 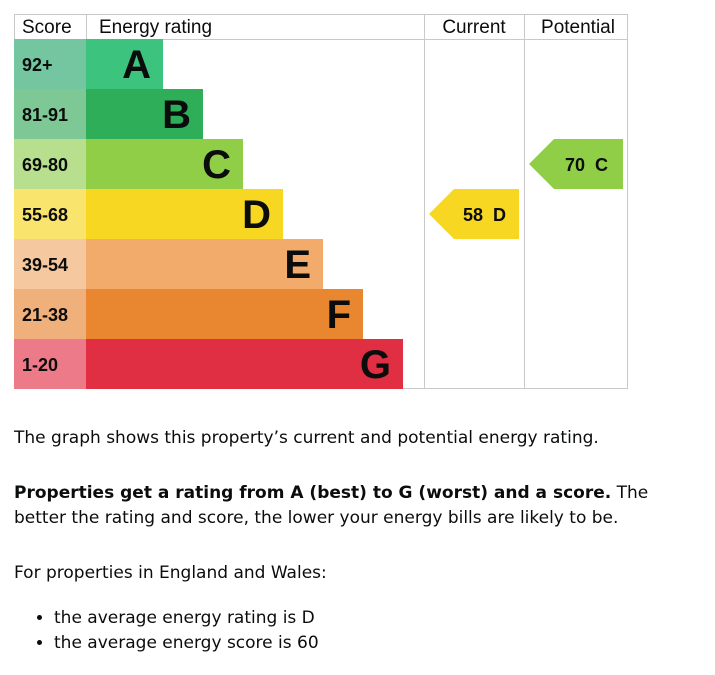 I want to click on rating-letter: B, so click(x=176, y=115).